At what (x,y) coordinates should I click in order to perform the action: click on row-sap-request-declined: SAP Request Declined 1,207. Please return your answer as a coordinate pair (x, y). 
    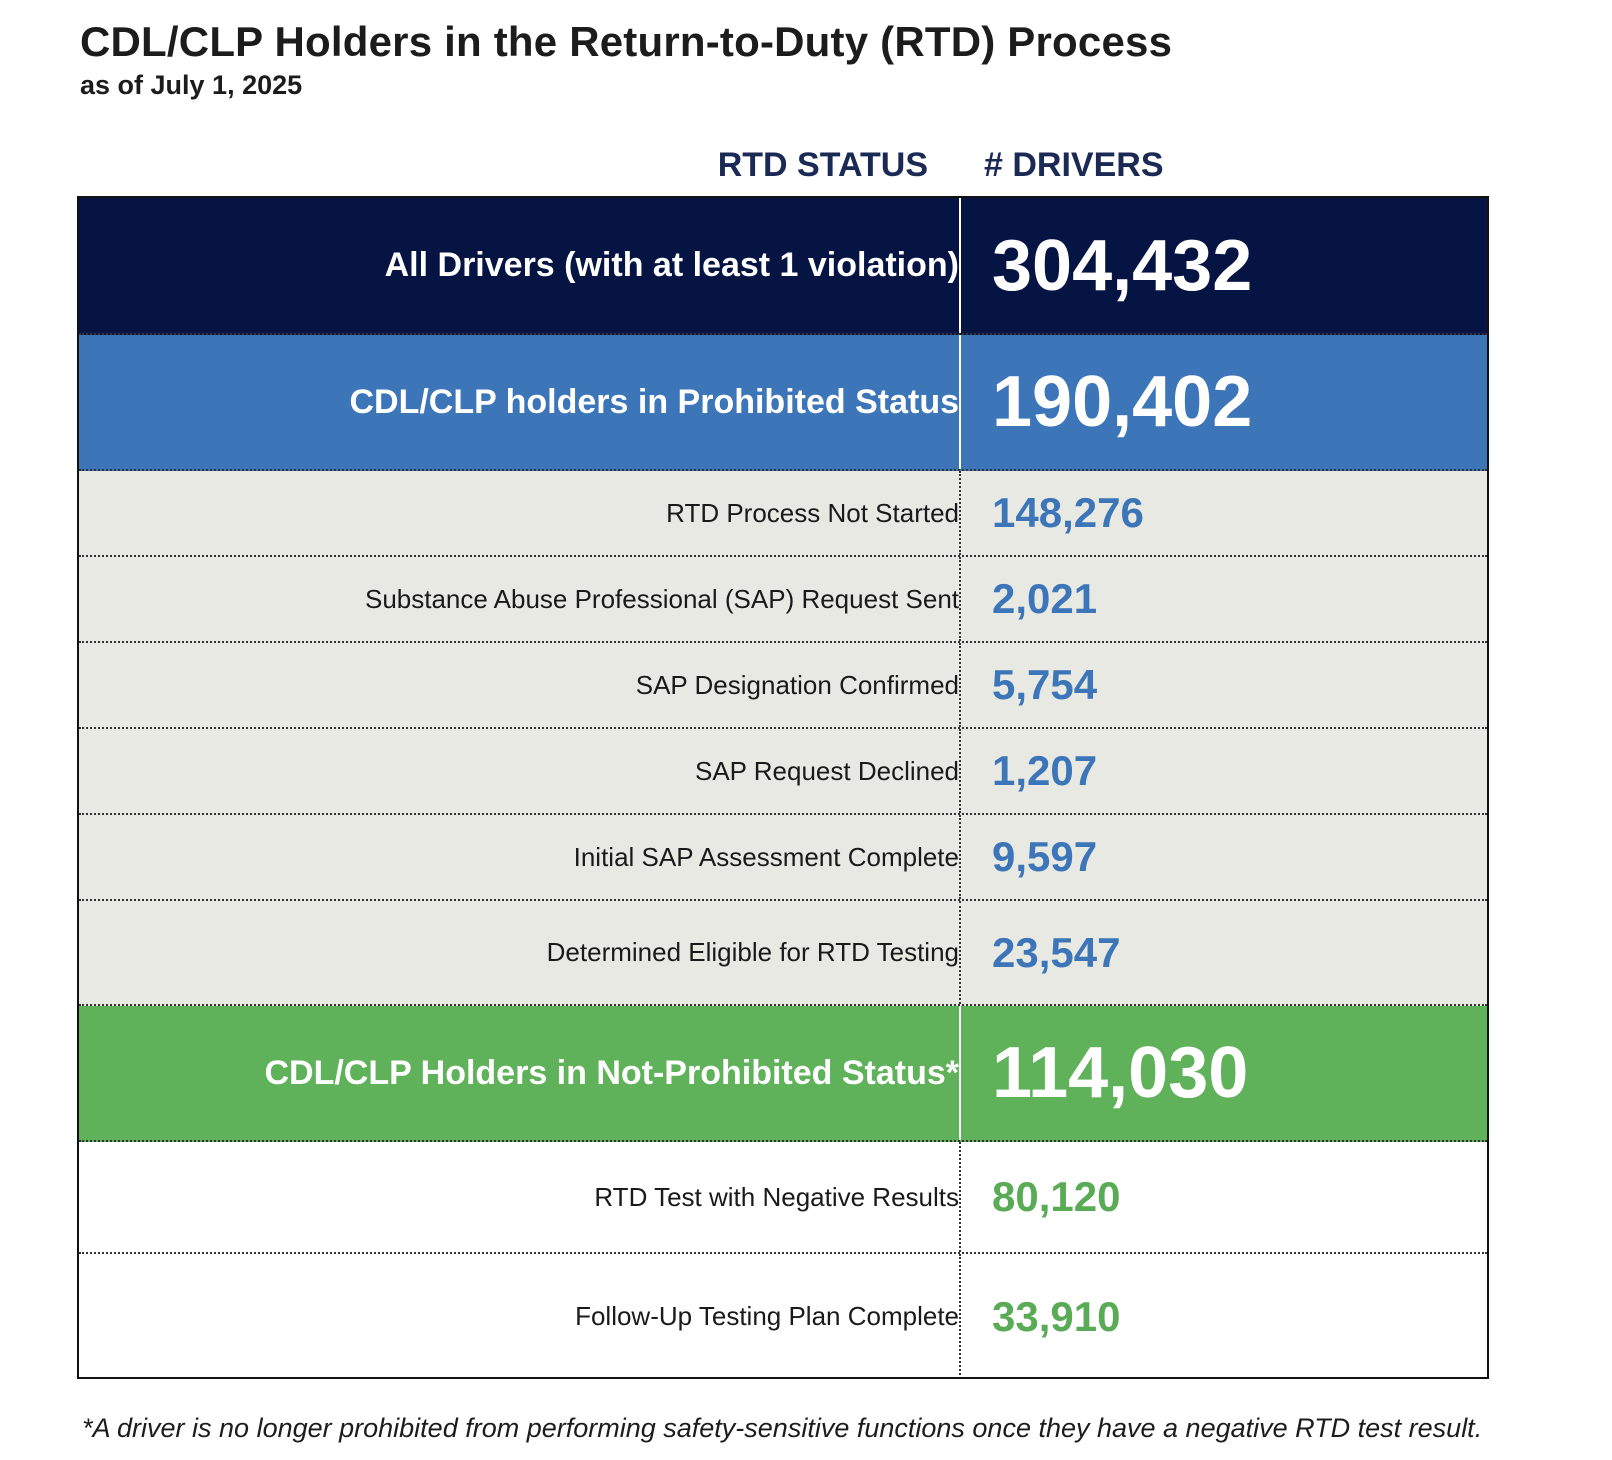
    Looking at the image, I should click on (783, 772).